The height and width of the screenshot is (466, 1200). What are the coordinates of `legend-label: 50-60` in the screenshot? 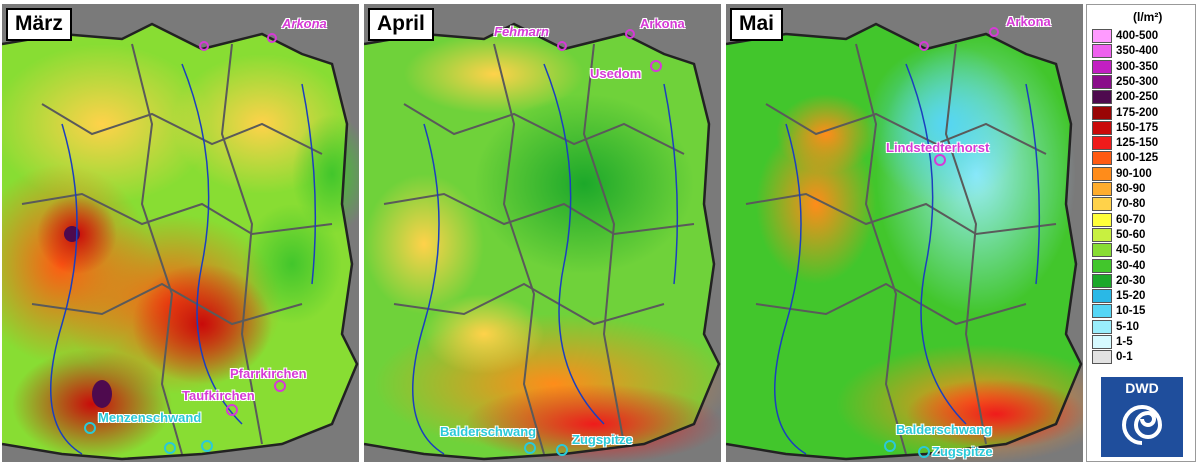 It's located at (1131, 234).